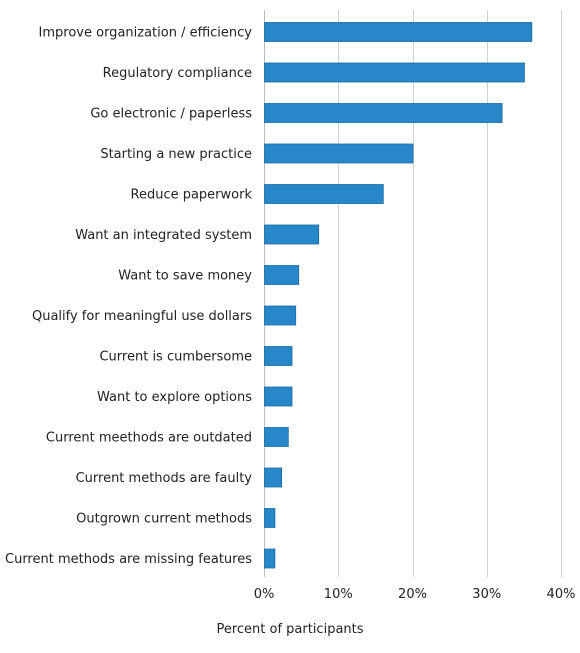  Describe the element at coordinates (171, 114) in the screenshot. I see `category-label: Go electronic / paperless` at that location.